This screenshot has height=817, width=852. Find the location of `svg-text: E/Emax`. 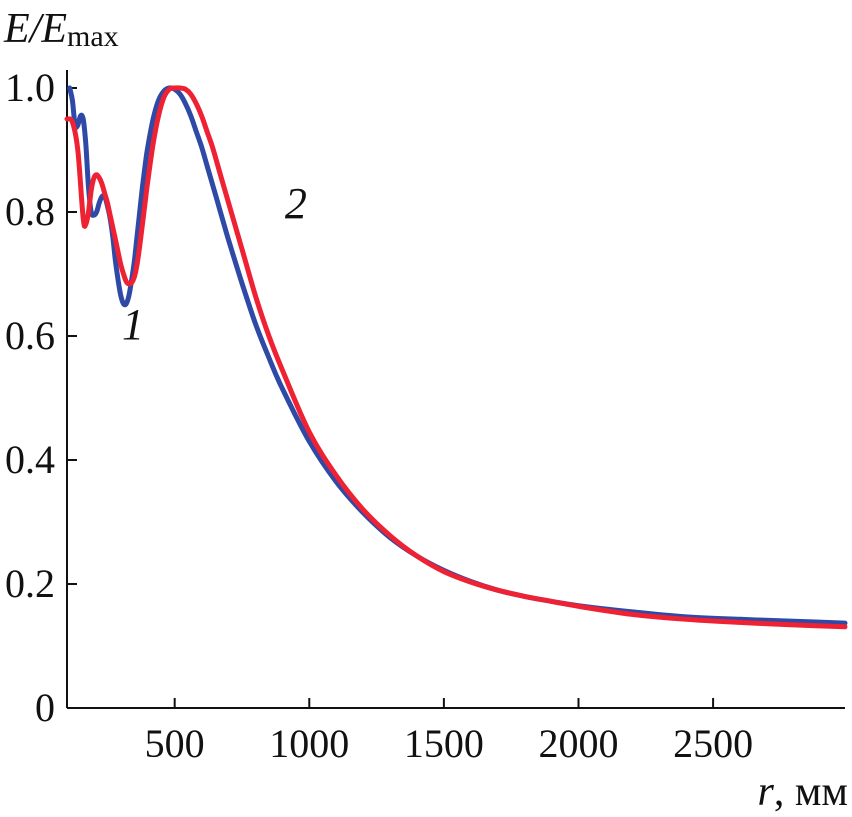

svg-text: E/Emax is located at coordinates (61, 29).